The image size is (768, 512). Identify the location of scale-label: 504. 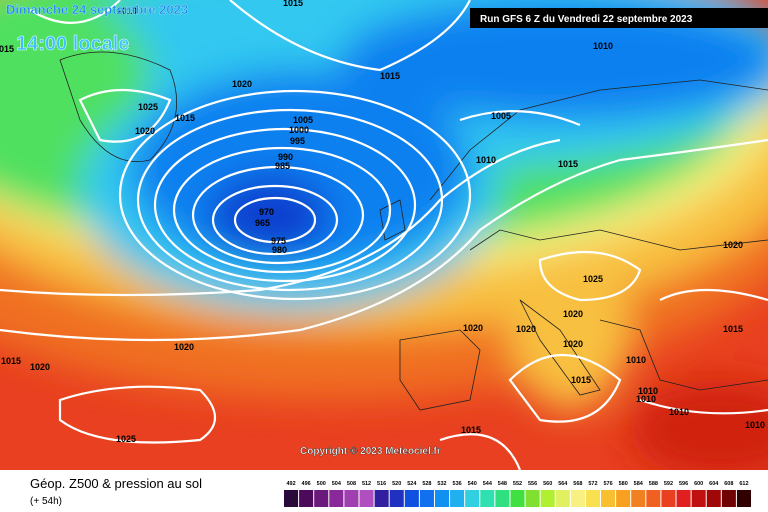
(337, 484).